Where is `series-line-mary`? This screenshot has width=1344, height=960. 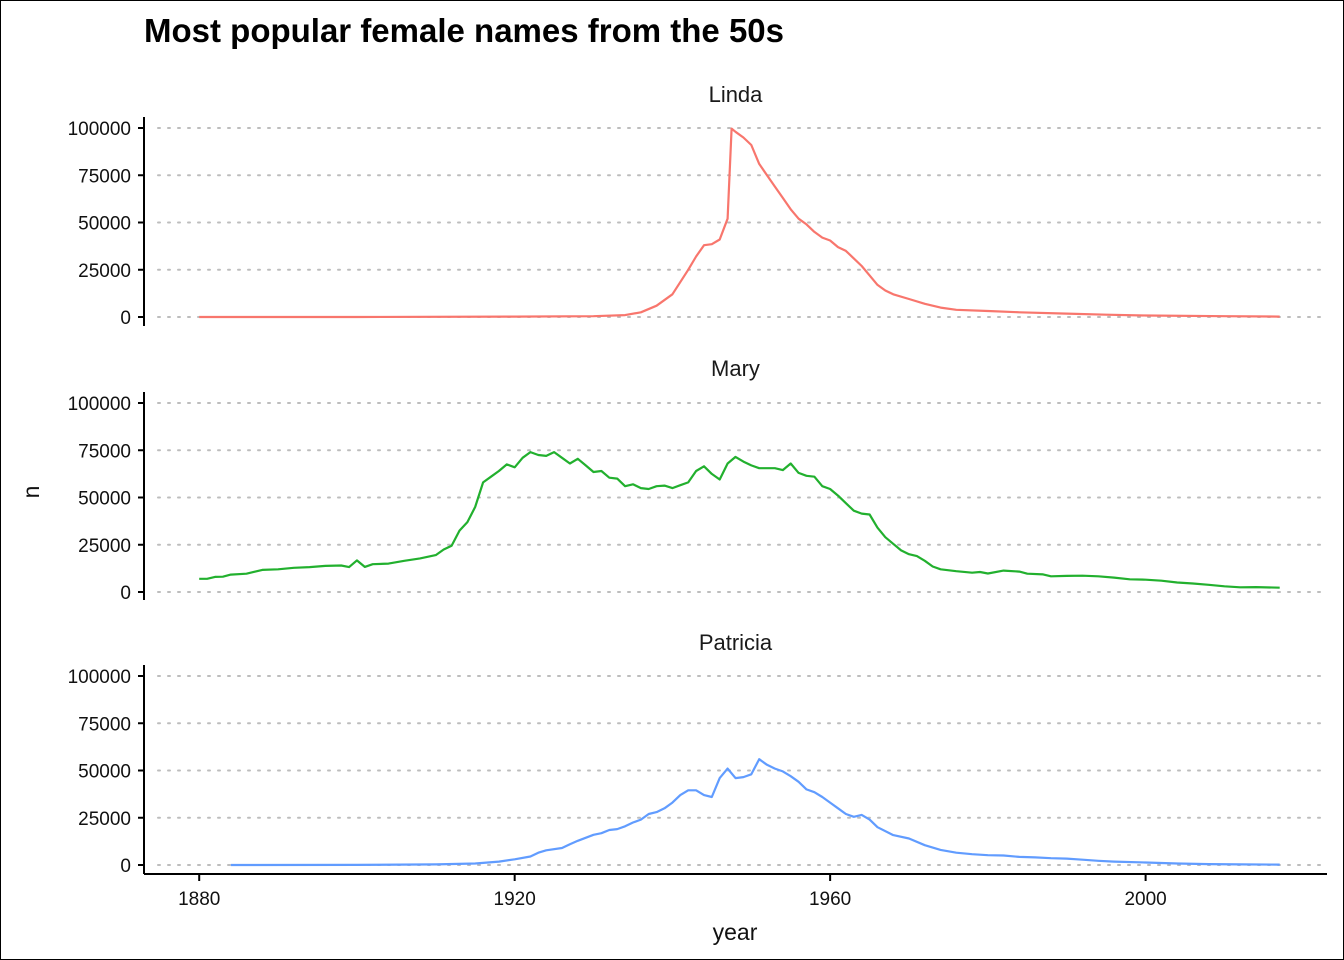 series-line-mary is located at coordinates (739, 520).